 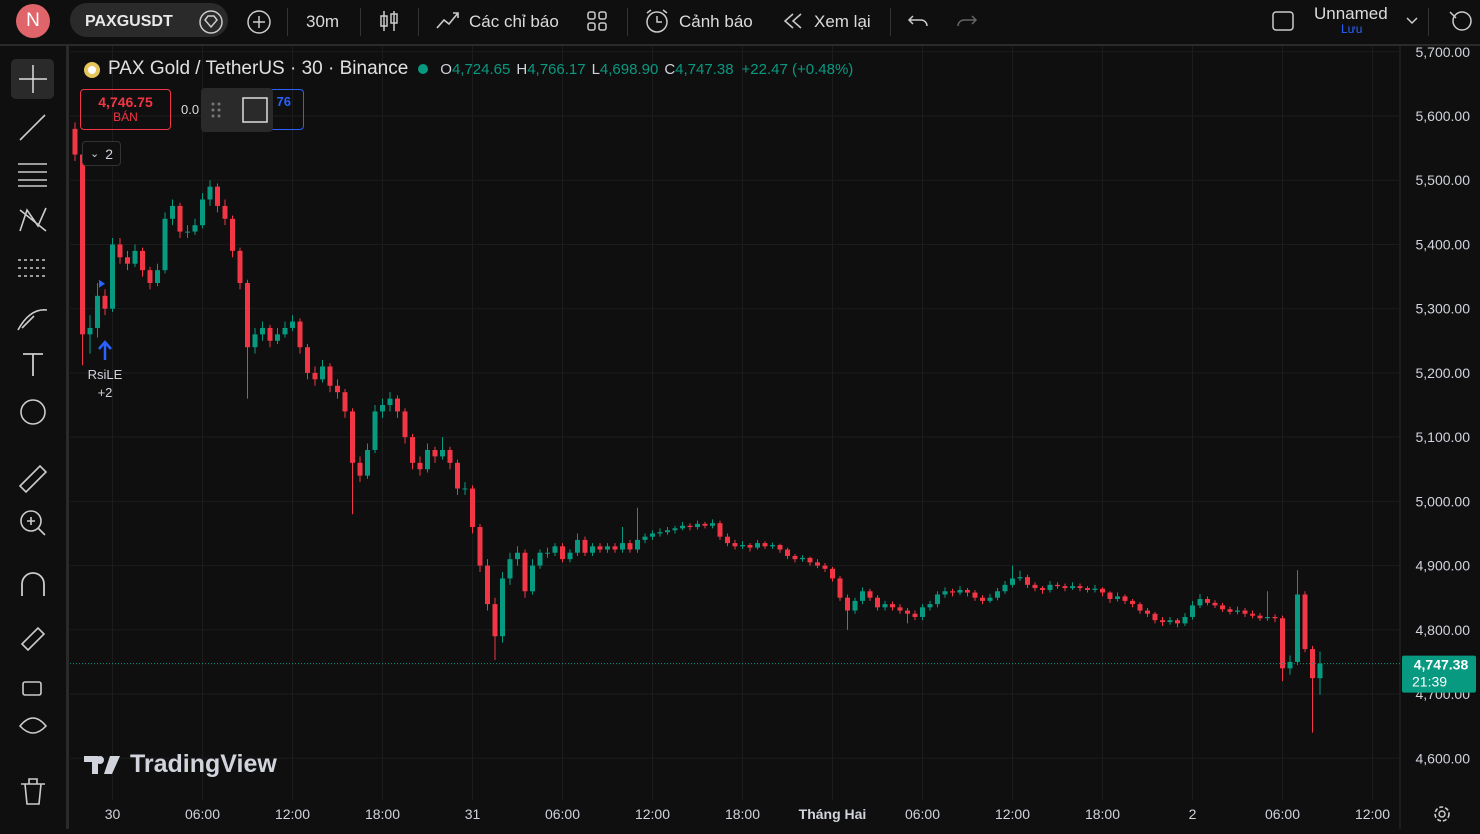 I want to click on signal-flag, so click(x=102, y=283).